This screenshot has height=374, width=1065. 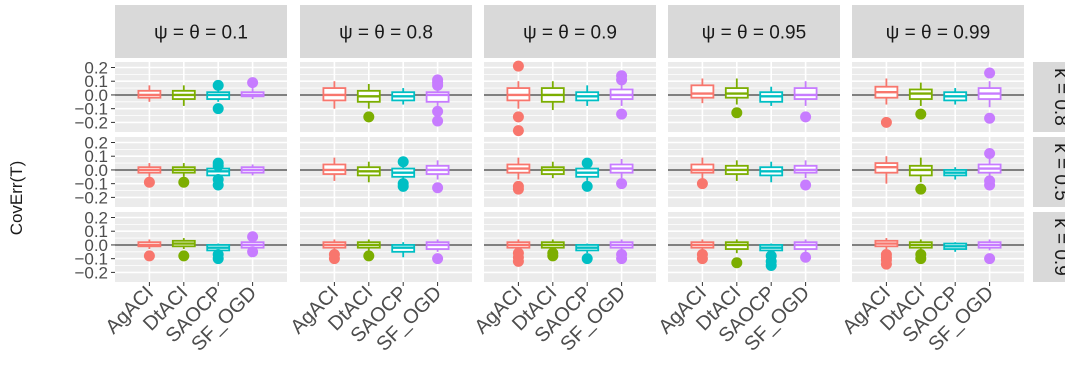 I want to click on facet-strip-row-label: κ = 0.8, so click(x=1057, y=97).